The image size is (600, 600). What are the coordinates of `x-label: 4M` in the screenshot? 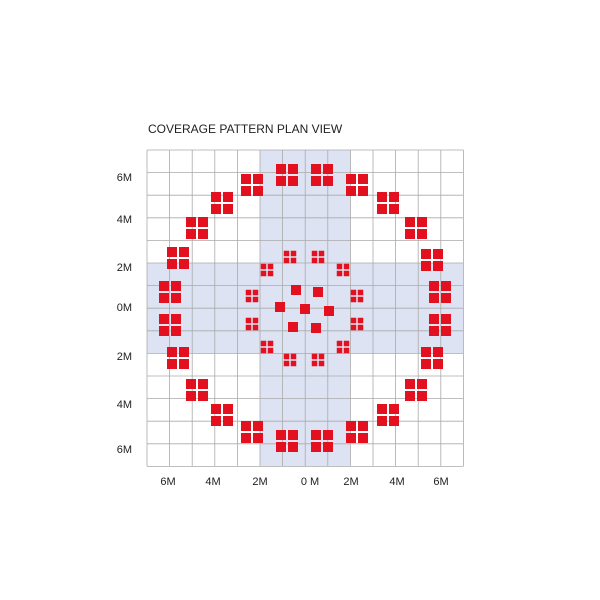 It's located at (396, 482).